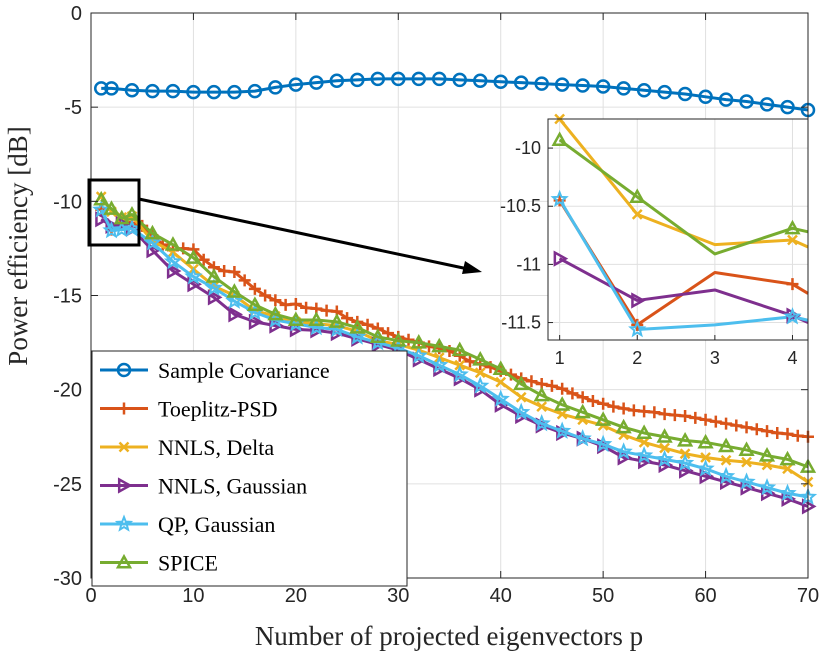 This screenshot has width=830, height=659. Describe the element at coordinates (792, 284) in the screenshot. I see `inset-data-point-toeplitz-psd` at that location.